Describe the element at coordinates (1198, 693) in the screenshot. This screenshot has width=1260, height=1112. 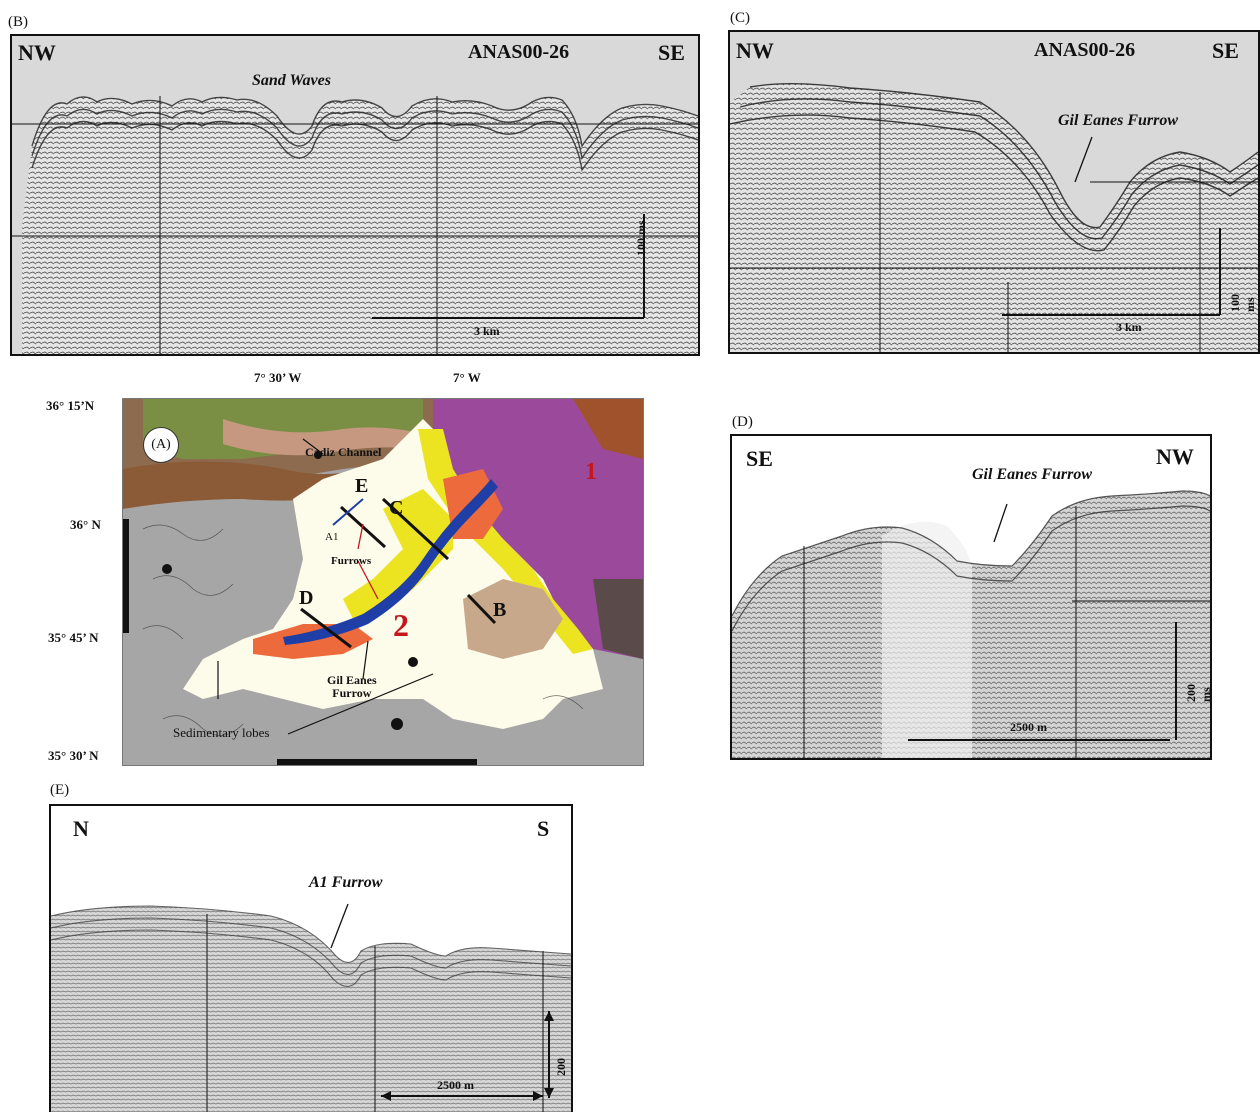
I see `panel-d-vertical-scale: 200 ms` at that location.